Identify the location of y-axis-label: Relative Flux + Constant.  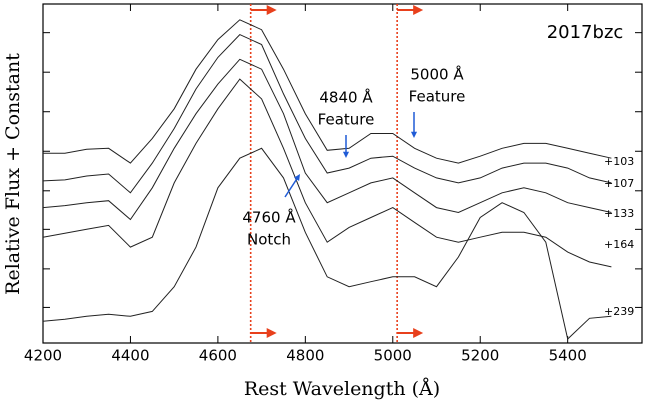
(13, 174).